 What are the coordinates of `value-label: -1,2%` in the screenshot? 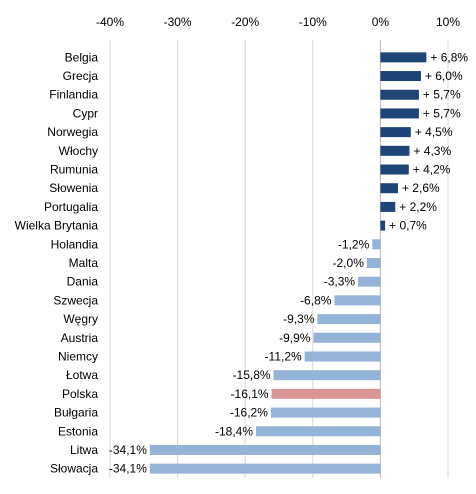 It's located at (354, 244).